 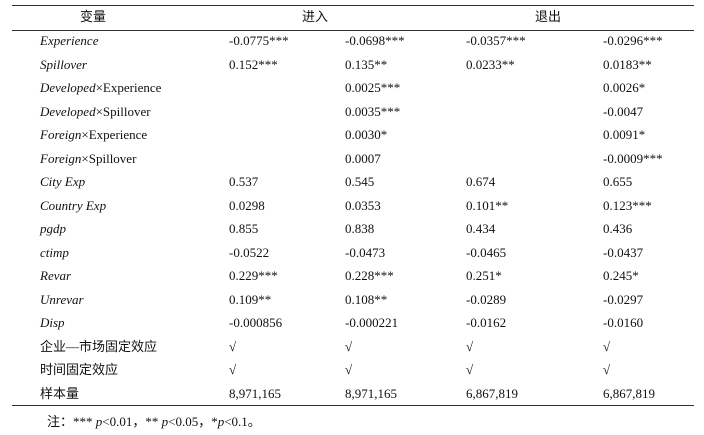 I want to click on row-label-main: 样本量, so click(x=60, y=393).